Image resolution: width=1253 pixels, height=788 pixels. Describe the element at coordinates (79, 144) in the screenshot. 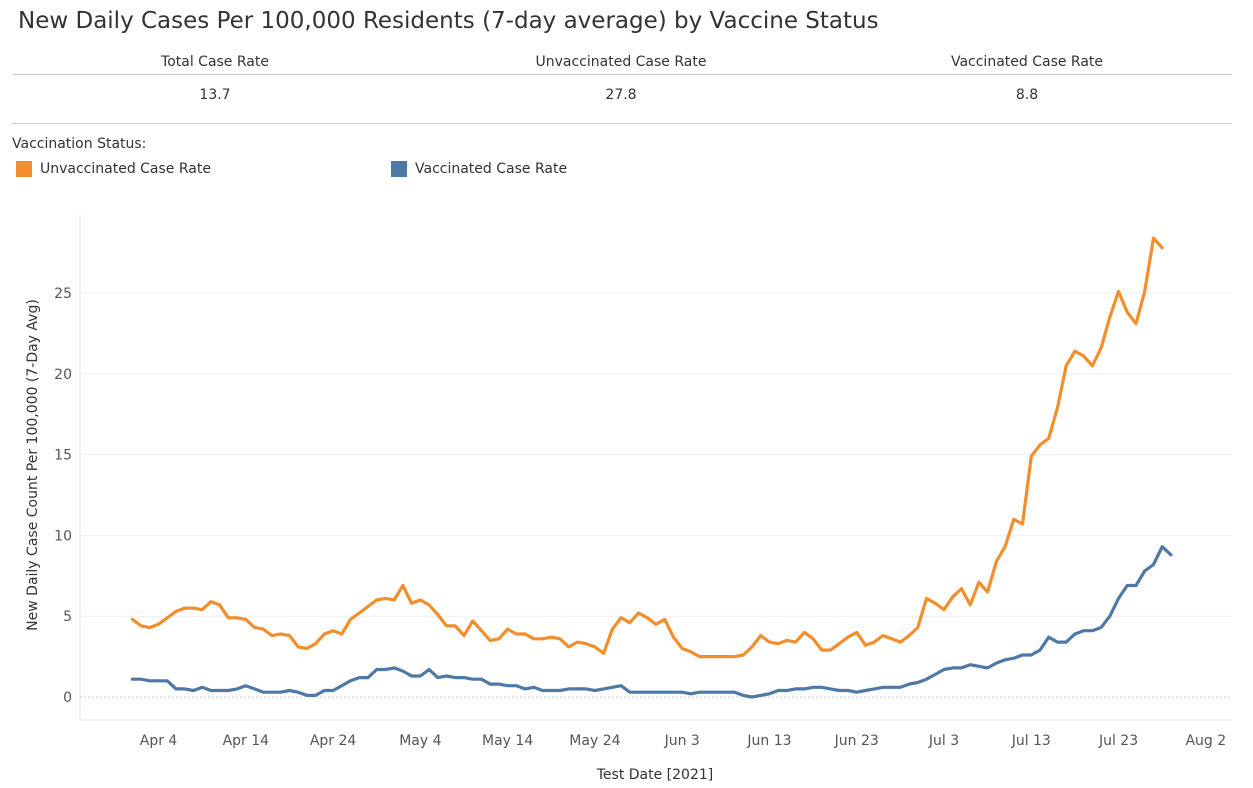

I see `legend-title: Vaccination Status:` at that location.